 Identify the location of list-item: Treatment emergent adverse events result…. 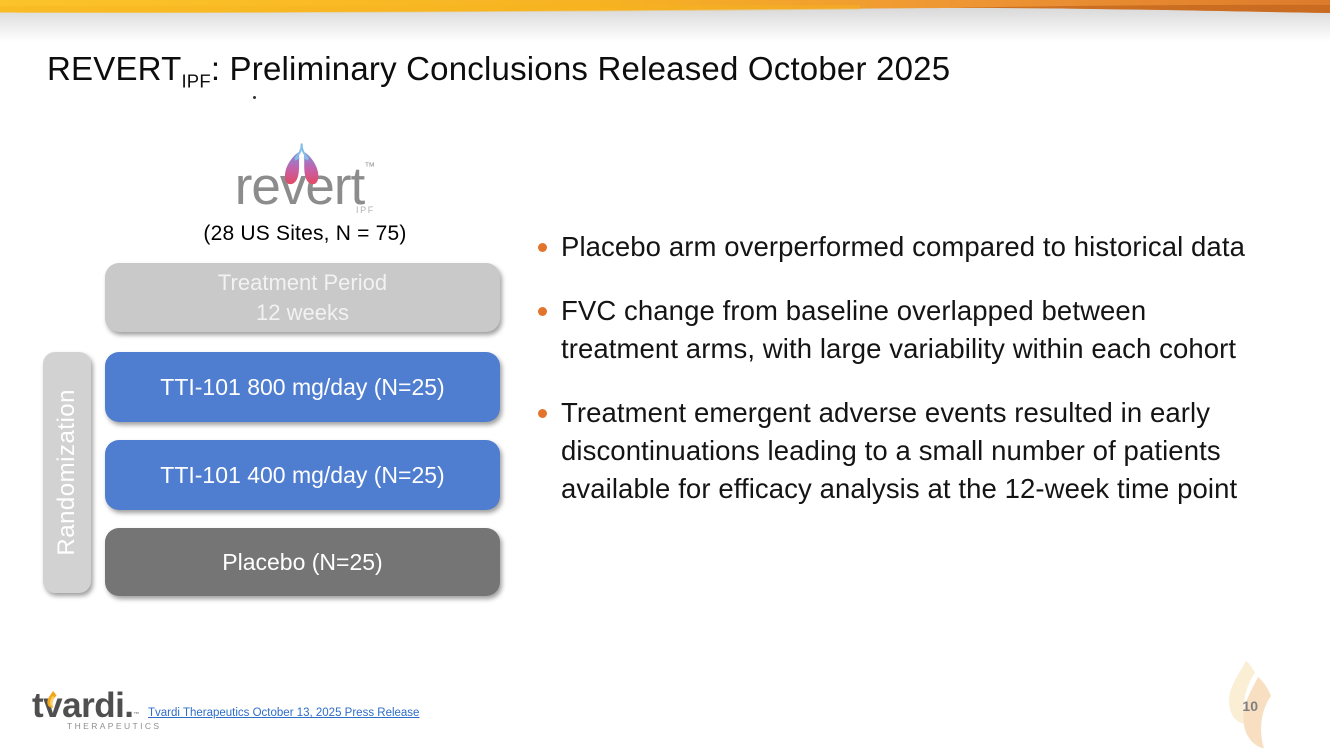
(902, 451).